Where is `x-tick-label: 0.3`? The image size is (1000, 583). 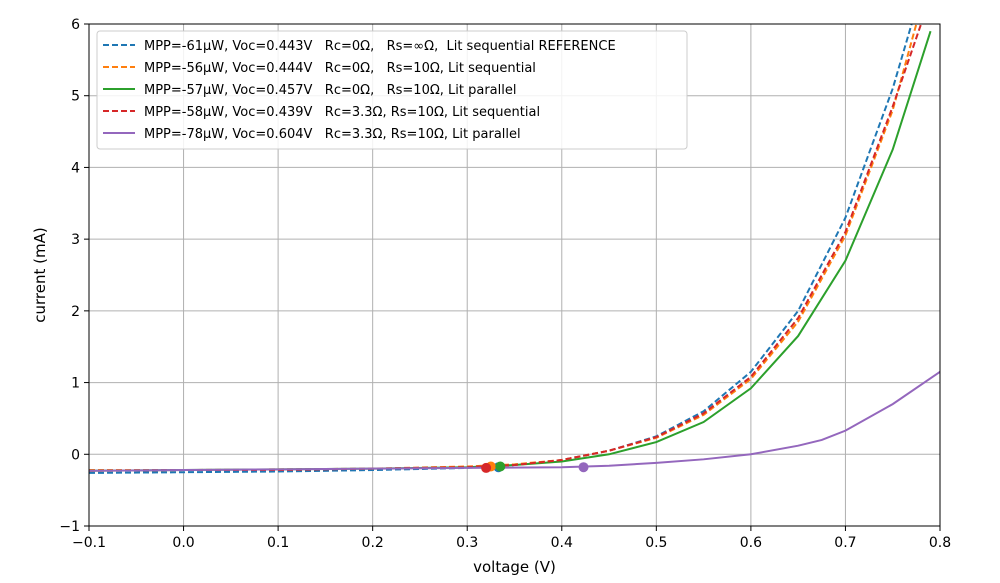
x-tick-label: 0.3 is located at coordinates (467, 543).